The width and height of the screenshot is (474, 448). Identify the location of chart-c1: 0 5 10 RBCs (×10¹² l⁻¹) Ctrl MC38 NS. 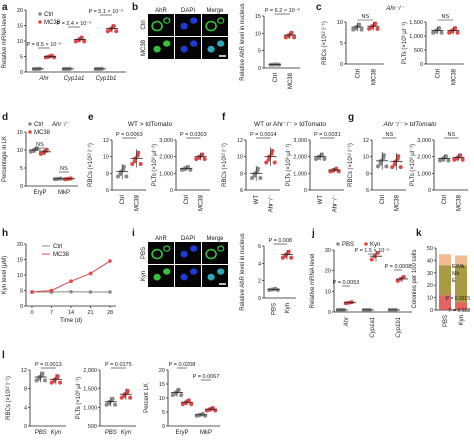
(353, 49).